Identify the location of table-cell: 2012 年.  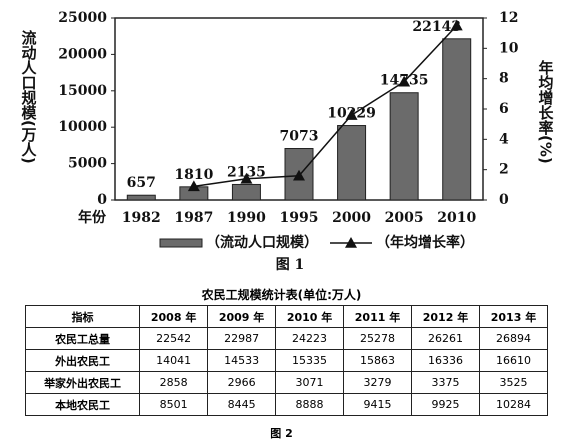
(445, 316).